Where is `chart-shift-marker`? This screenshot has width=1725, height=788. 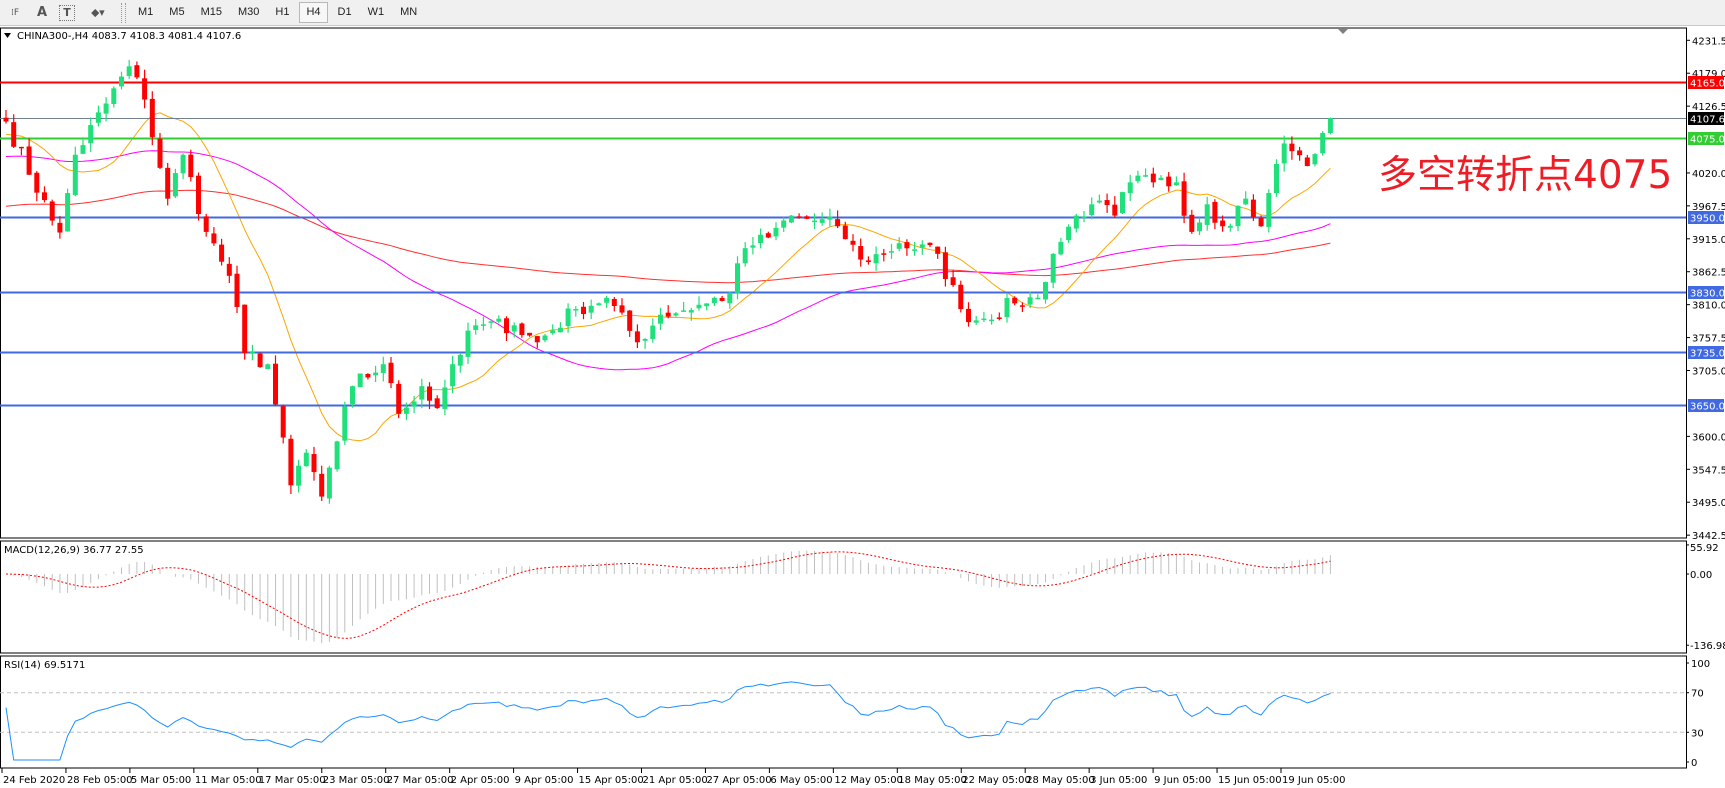 chart-shift-marker is located at coordinates (1343, 31).